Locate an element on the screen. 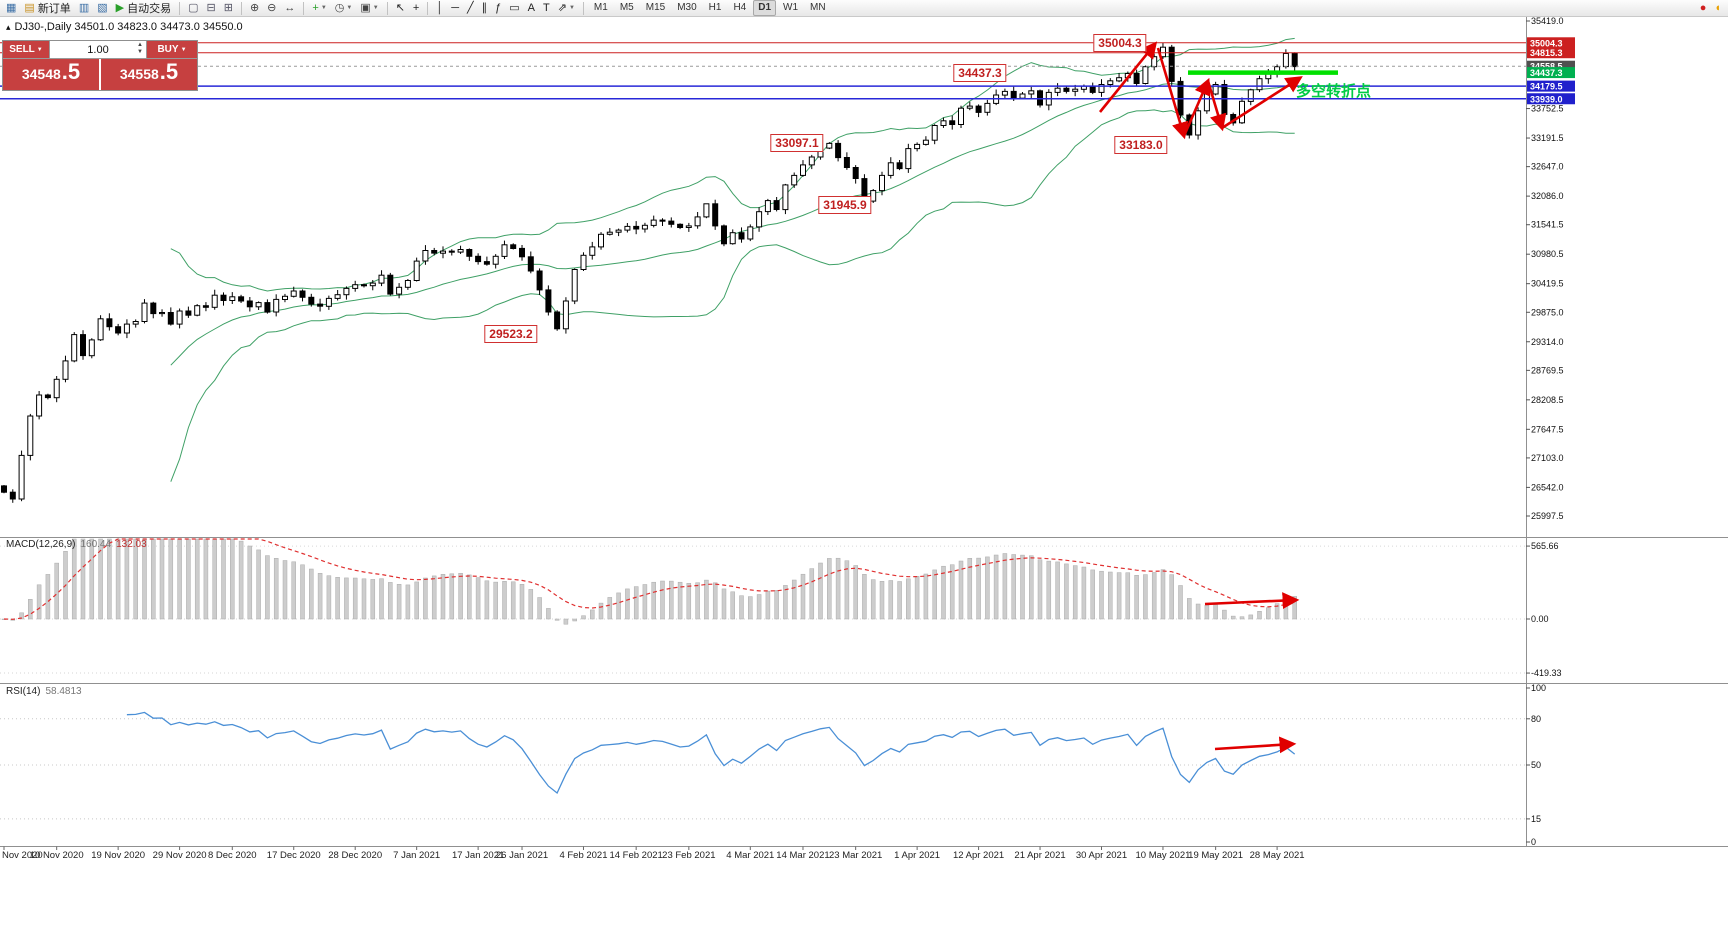  zoom-out-icon: ⊖ is located at coordinates (271, 8).